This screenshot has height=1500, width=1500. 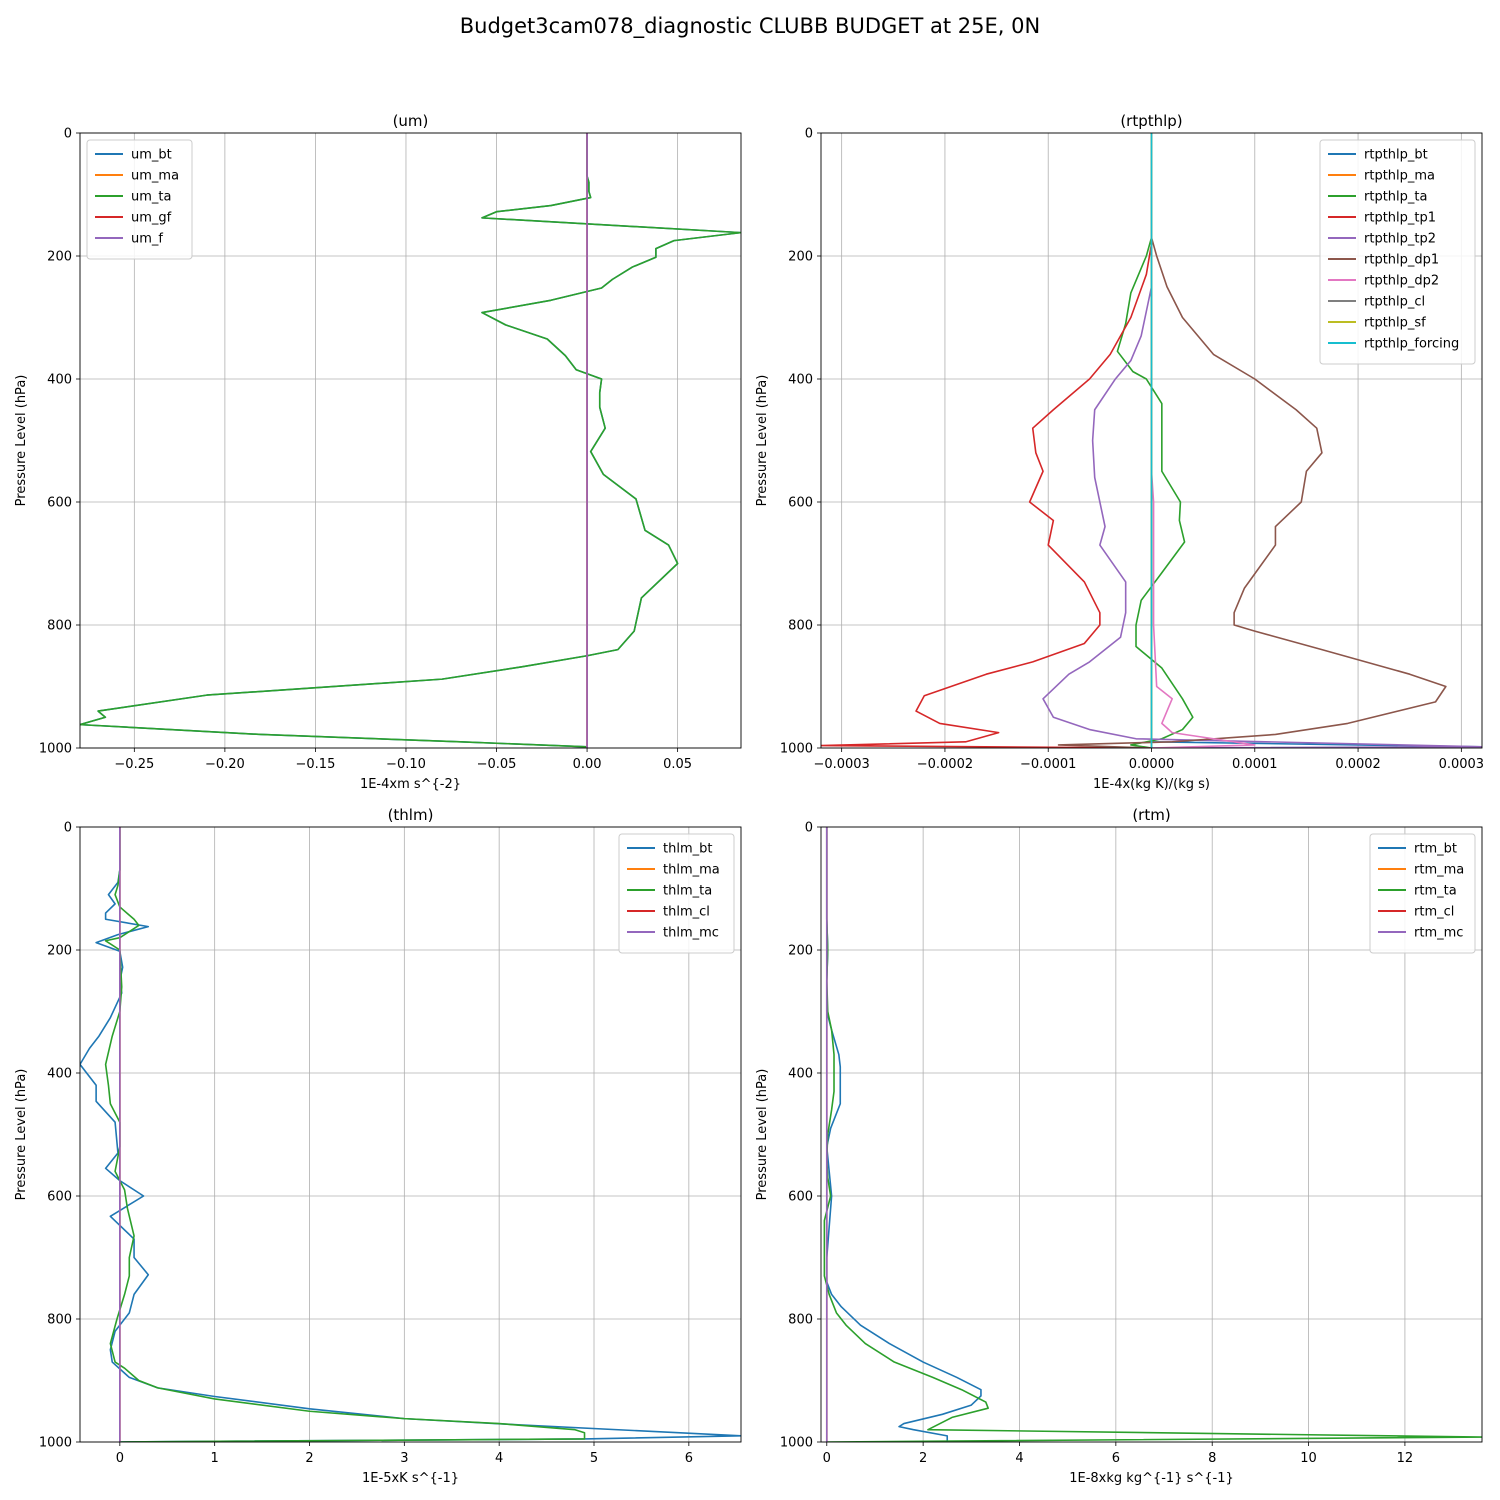 What do you see at coordinates (800, 257) in the screenshot?
I see `rtpthlp-y-tick-label: 200` at bounding box center [800, 257].